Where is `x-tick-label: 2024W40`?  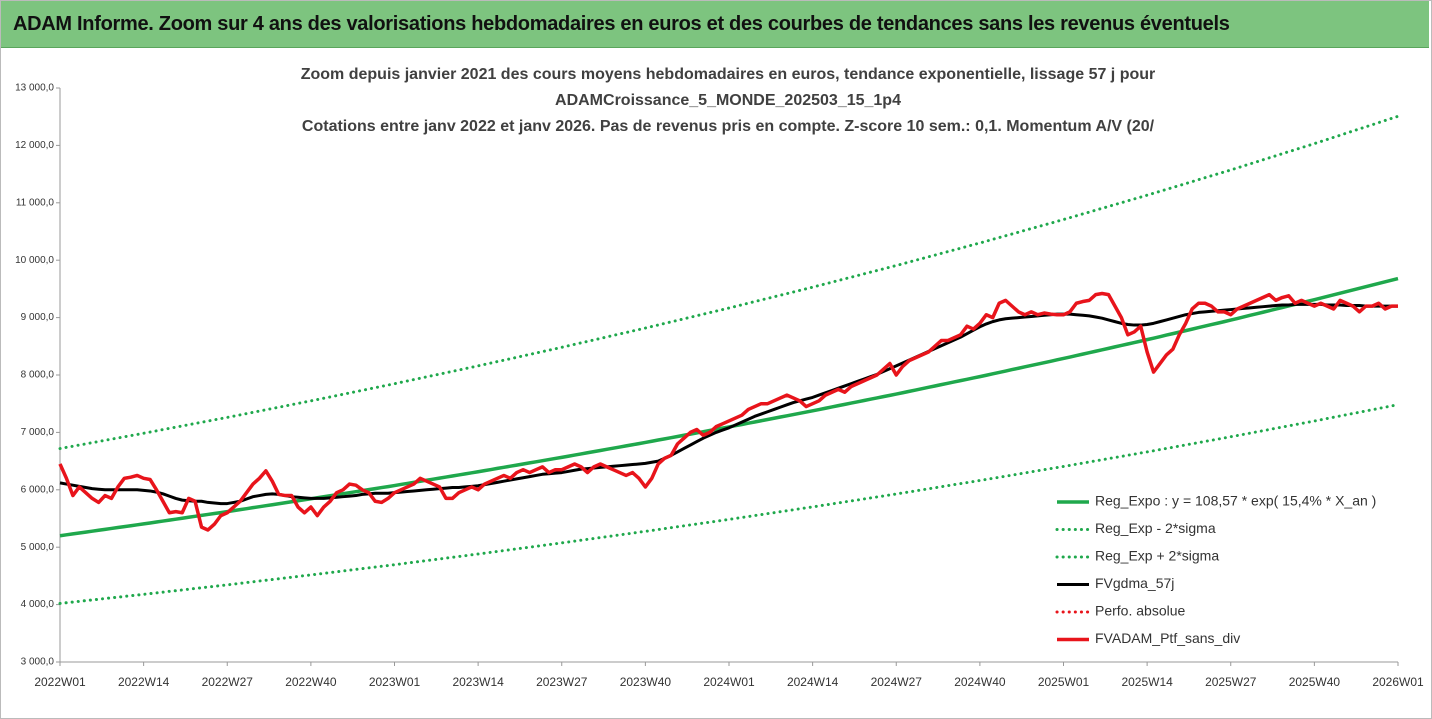 x-tick-label: 2024W40 is located at coordinates (980, 682).